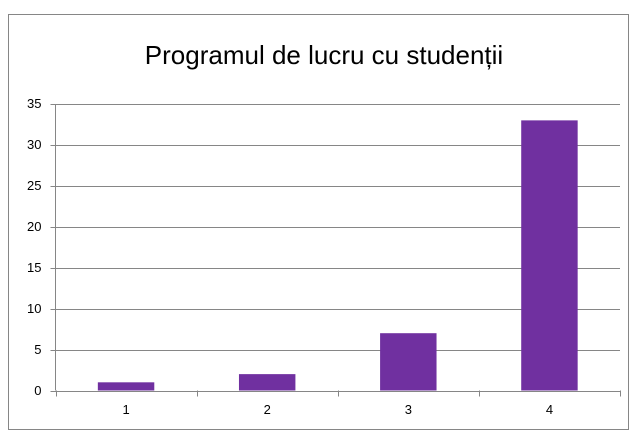  Describe the element at coordinates (37, 349) in the screenshot. I see `y-tick-label: 5` at that location.